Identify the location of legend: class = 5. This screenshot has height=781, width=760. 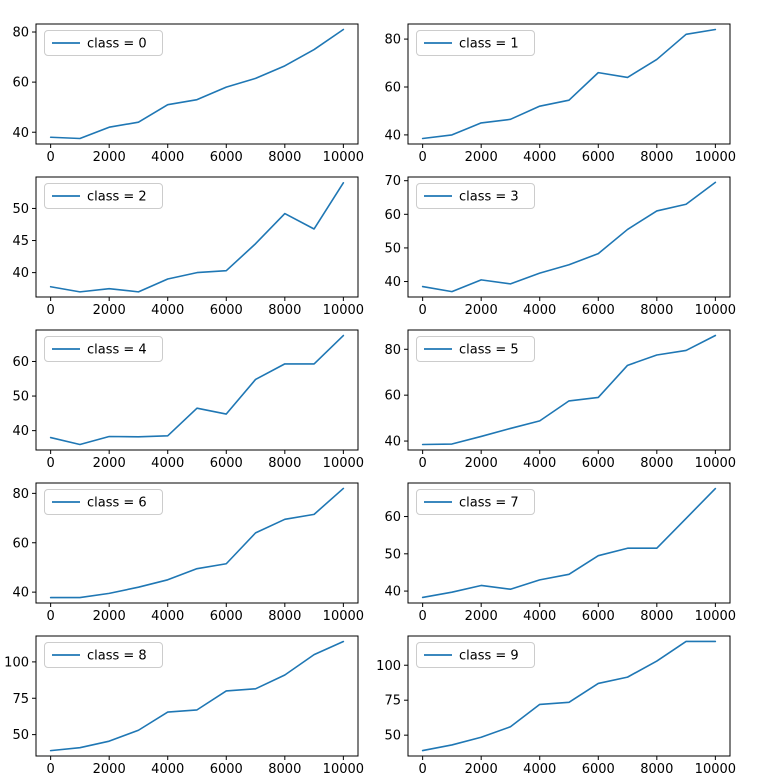
(475, 349).